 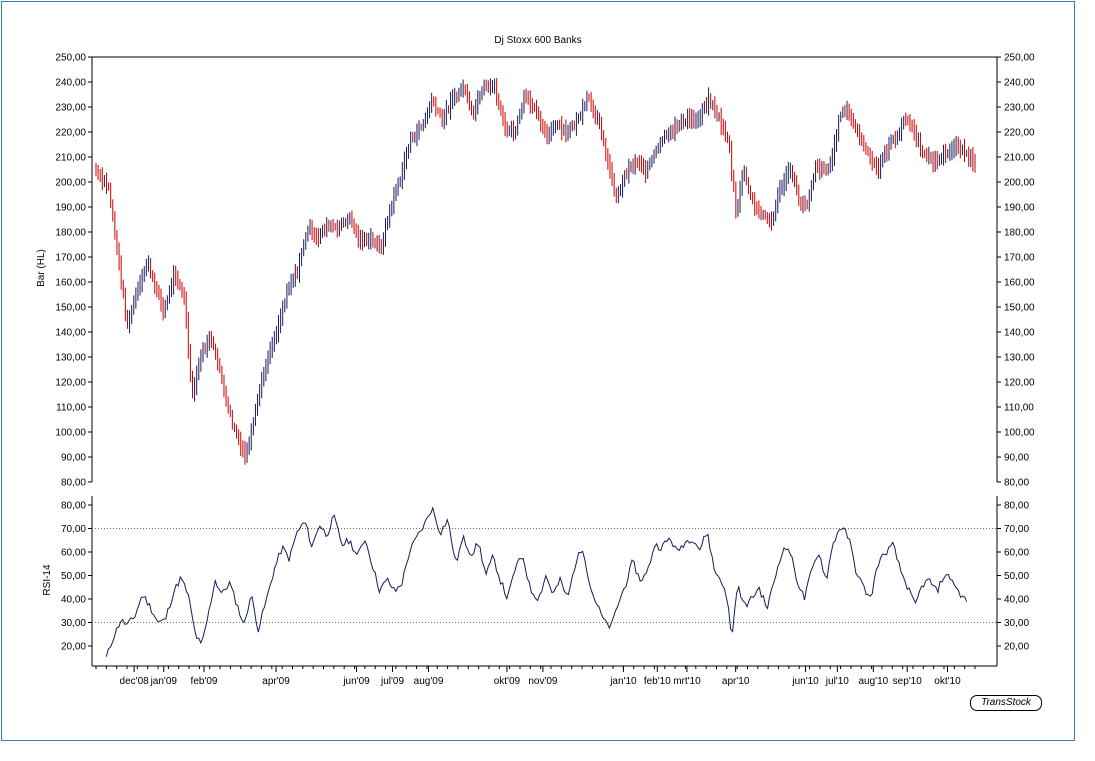 I want to click on price-ytick-label-left: 110,00, so click(x=71, y=408).